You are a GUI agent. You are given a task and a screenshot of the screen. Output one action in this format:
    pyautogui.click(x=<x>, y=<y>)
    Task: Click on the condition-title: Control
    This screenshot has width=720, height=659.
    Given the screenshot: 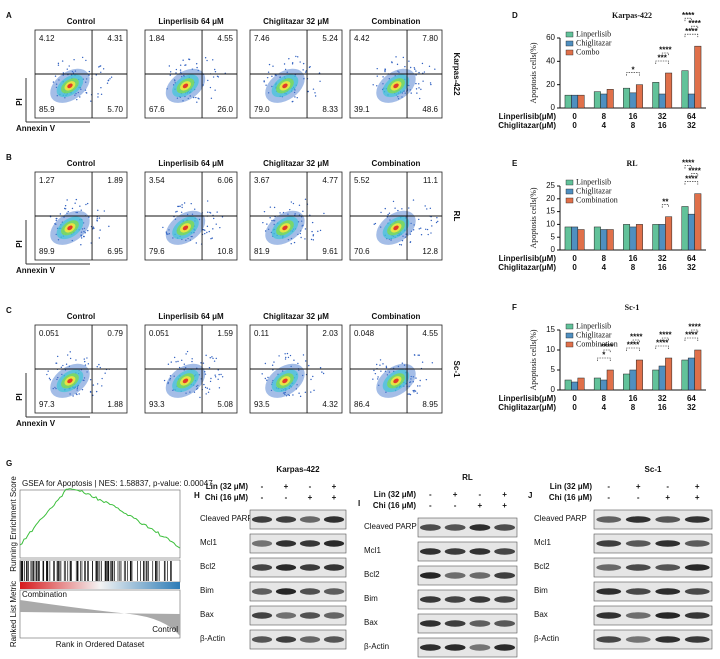 What is the action you would take?
    pyautogui.click(x=81, y=316)
    